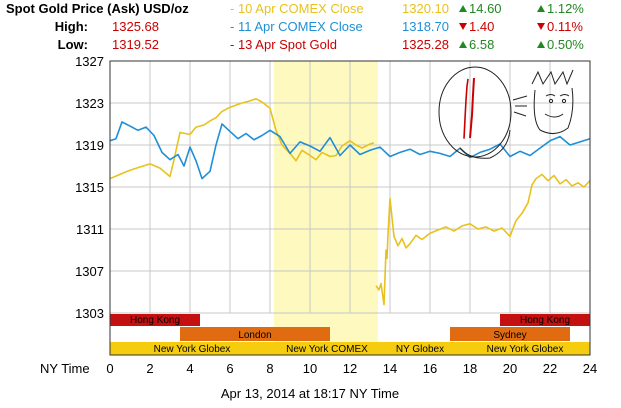  What do you see at coordinates (506, 112) in the screenshot?
I see `doodle-drawing` at bounding box center [506, 112].